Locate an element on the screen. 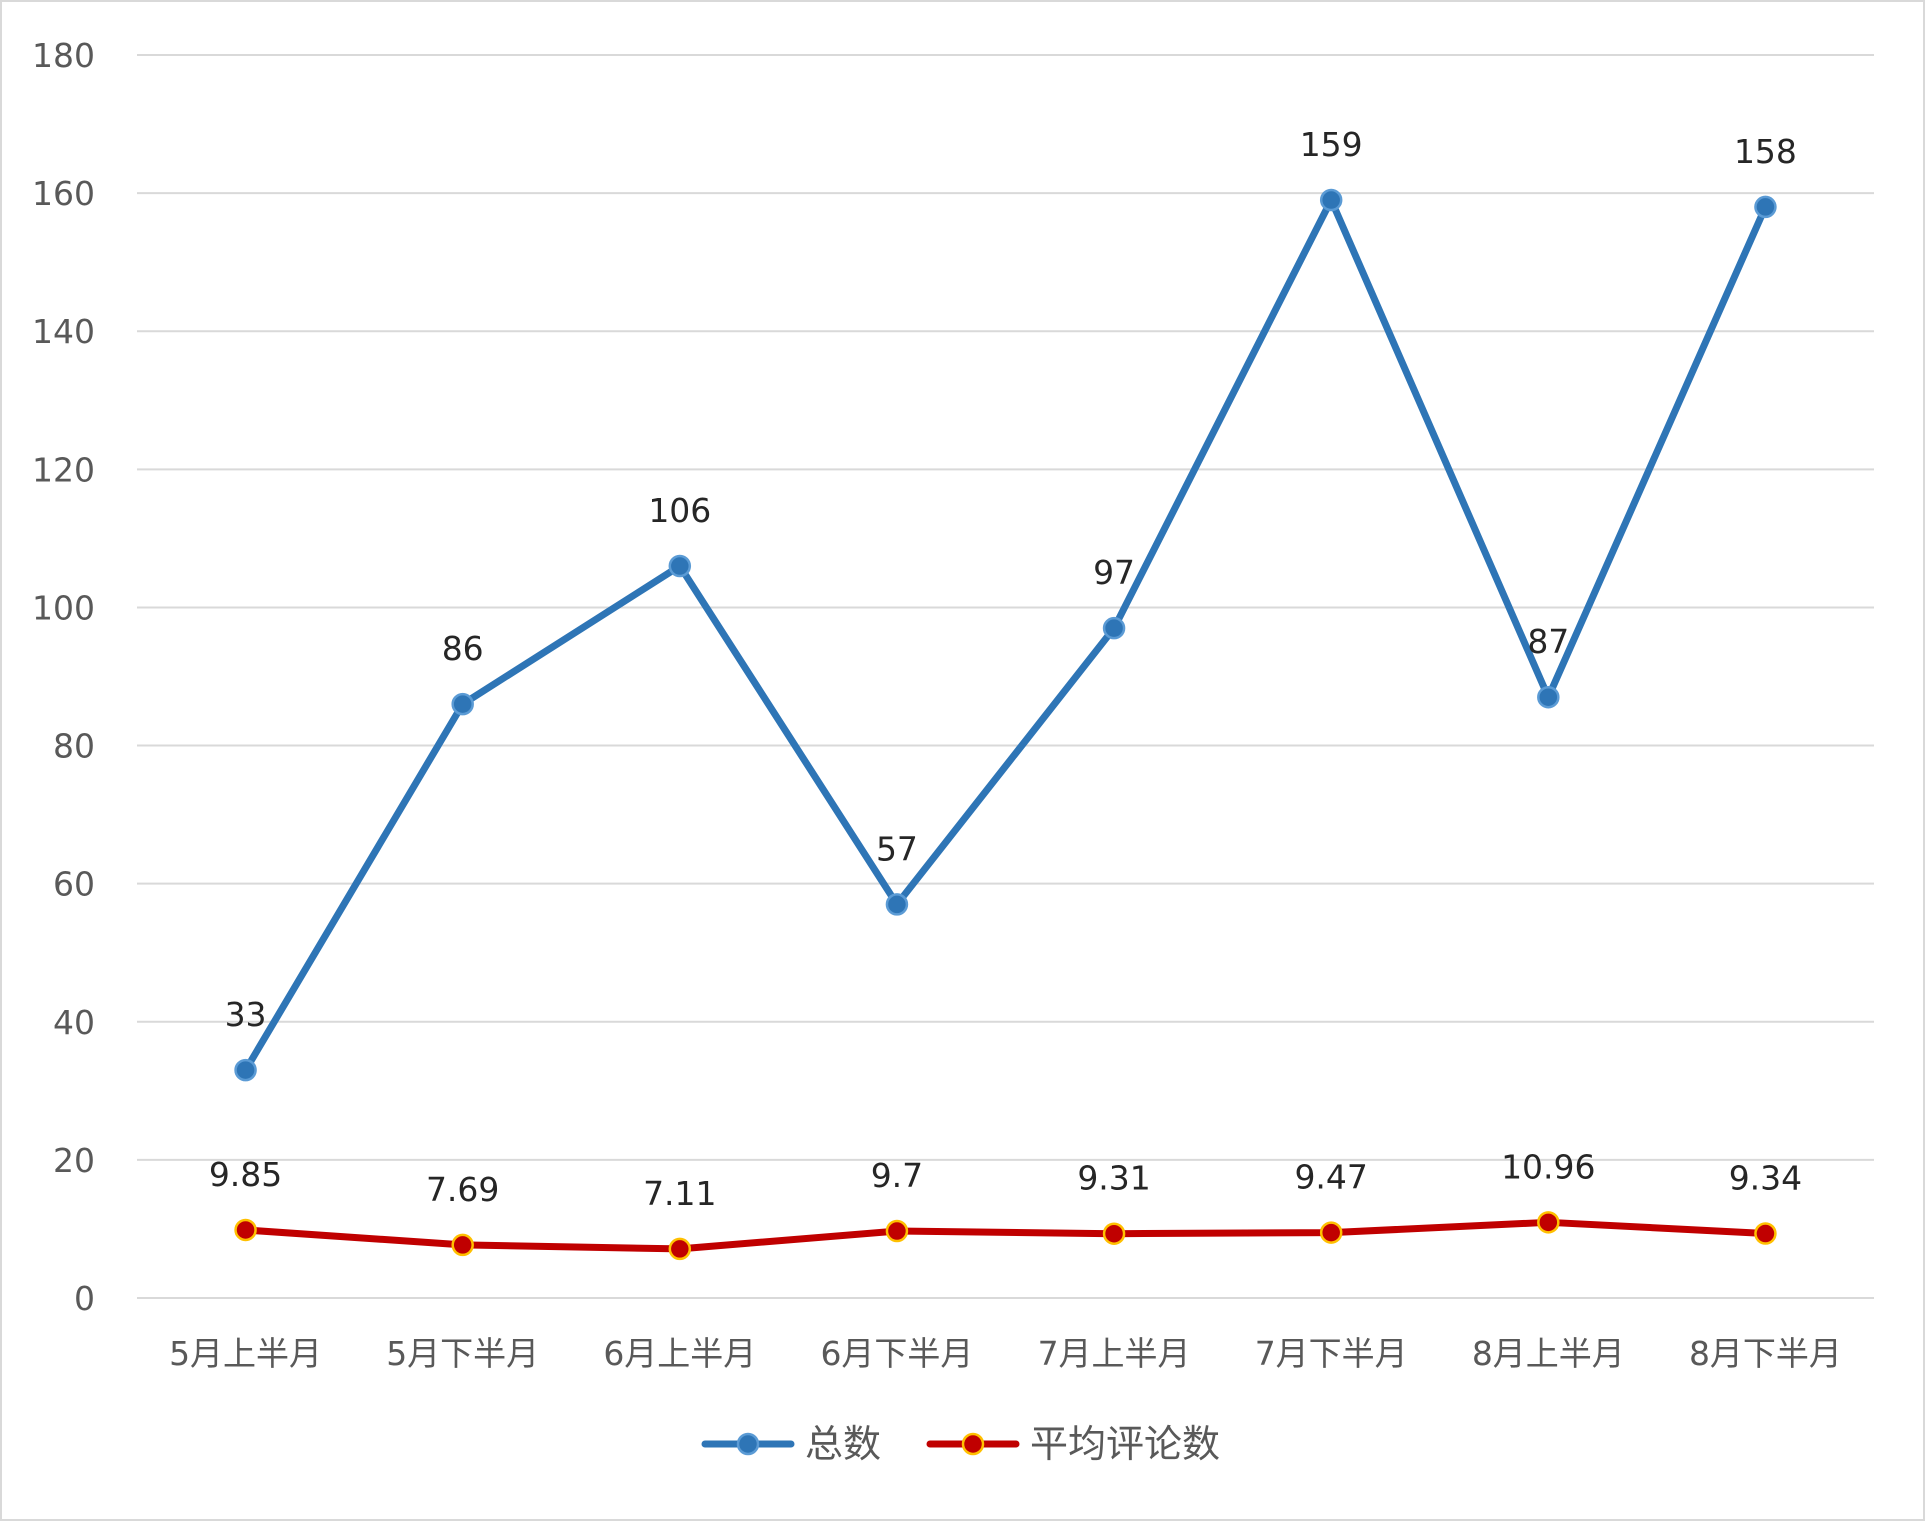 The image size is (1925, 1523). data-label-series-2: 9.47 is located at coordinates (1330, 1177).